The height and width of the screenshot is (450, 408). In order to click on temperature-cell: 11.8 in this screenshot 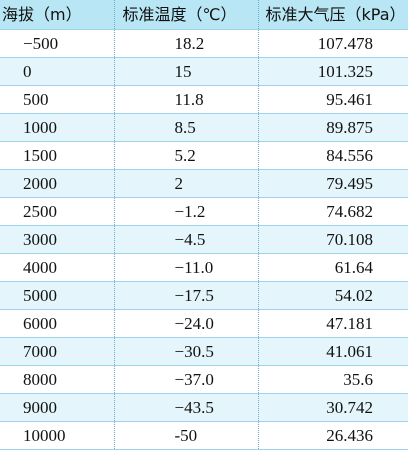, I will do `click(186, 99)`.